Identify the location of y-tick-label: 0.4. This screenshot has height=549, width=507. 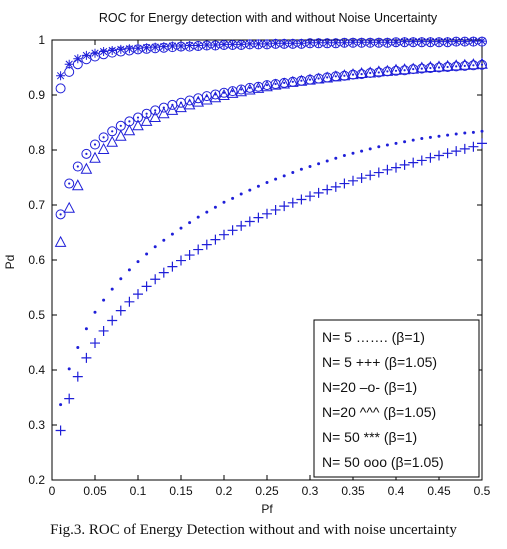
(36, 370).